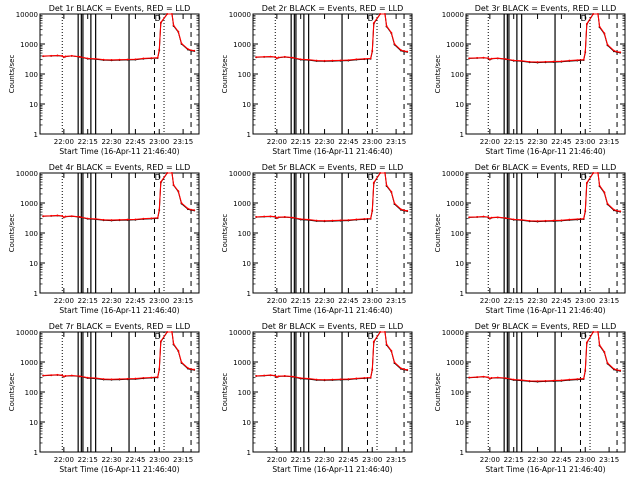  What do you see at coordinates (120, 8) in the screenshot?
I see `chart-title: Det 1r BLACK = Events, RED = LLD` at bounding box center [120, 8].